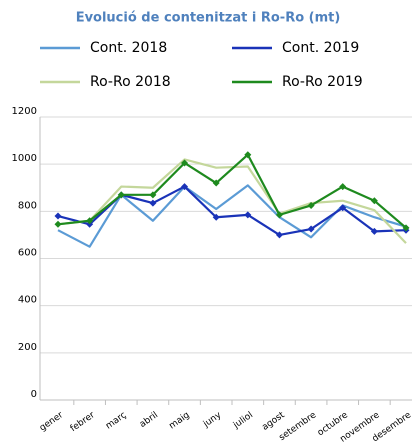 The image size is (416, 448). I want to click on y-tick-label: 800, so click(27, 205).